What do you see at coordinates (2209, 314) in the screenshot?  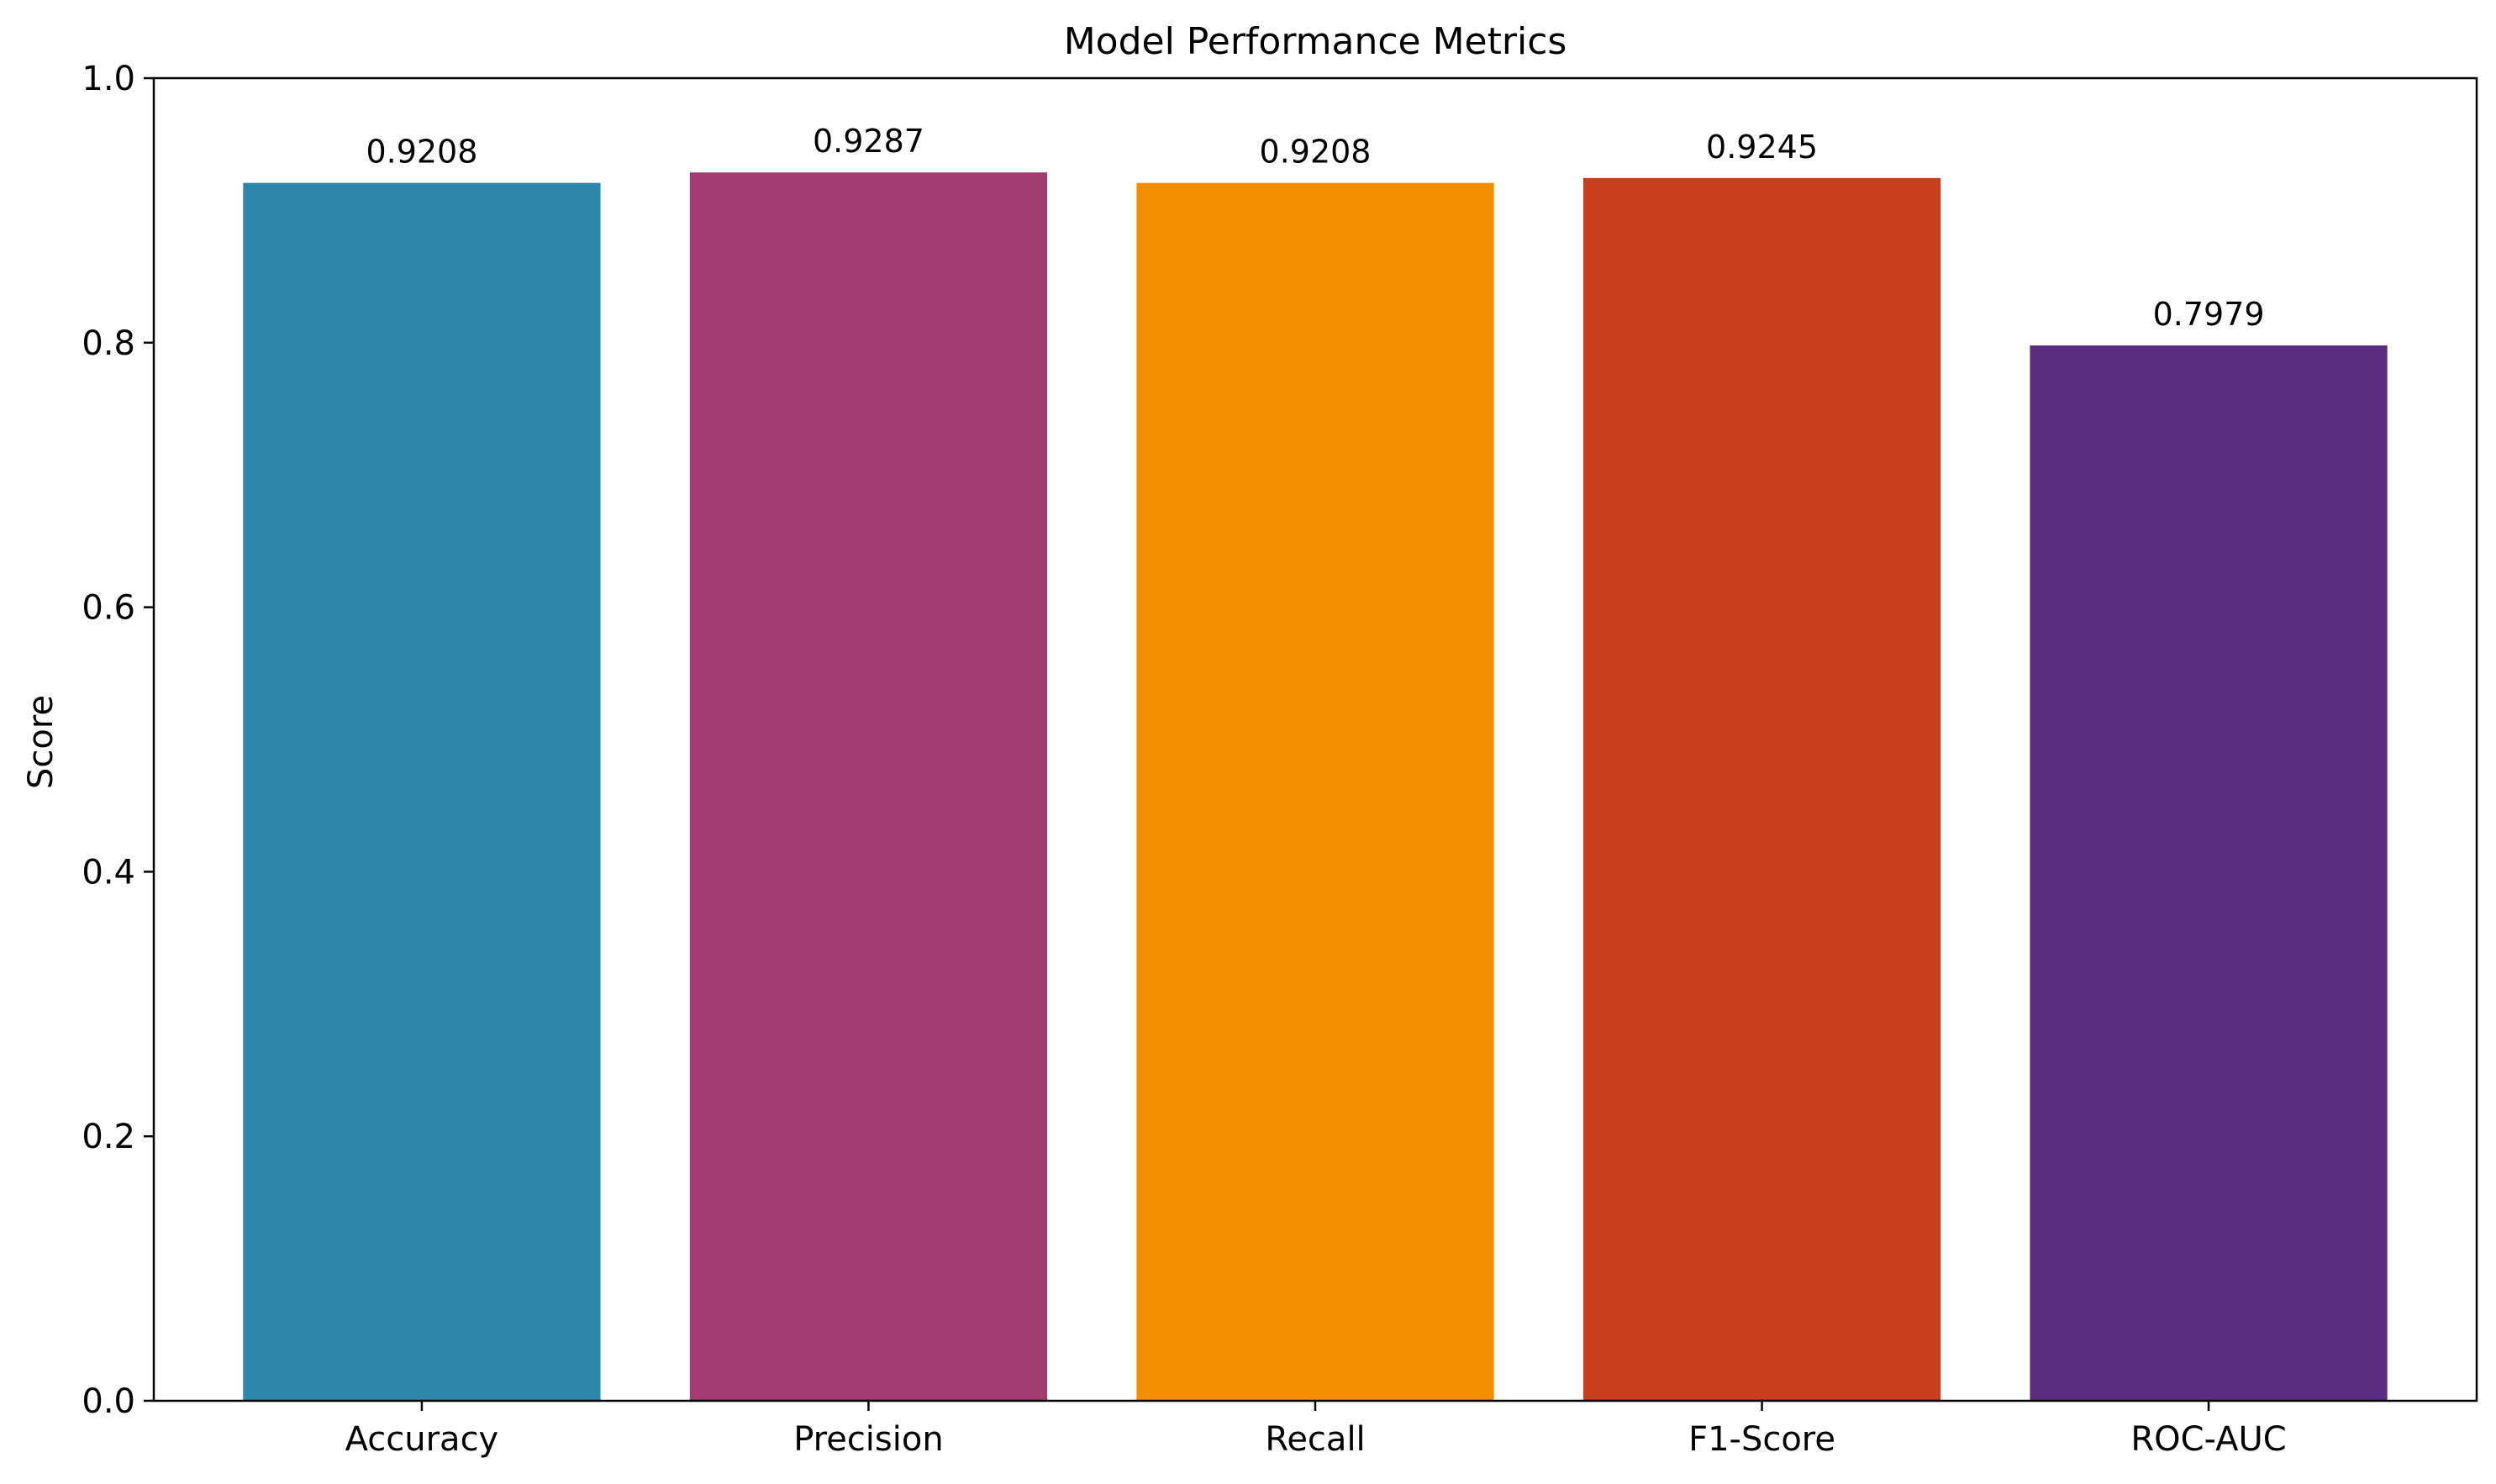 I see `value-label-roc-auc: 0.7979` at bounding box center [2209, 314].